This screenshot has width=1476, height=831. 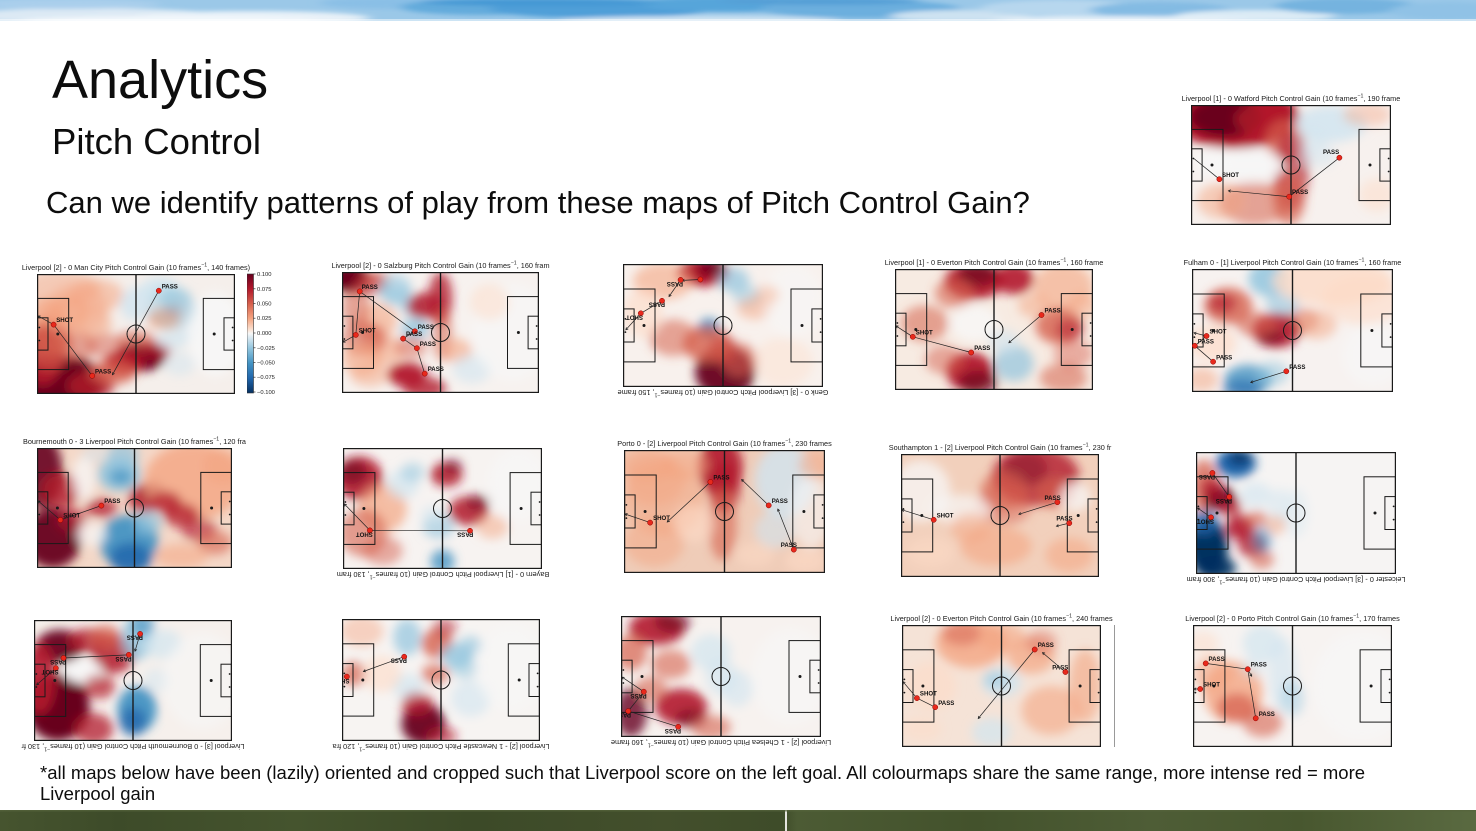 I want to click on svg-text: 0.000, so click(x=264, y=334).